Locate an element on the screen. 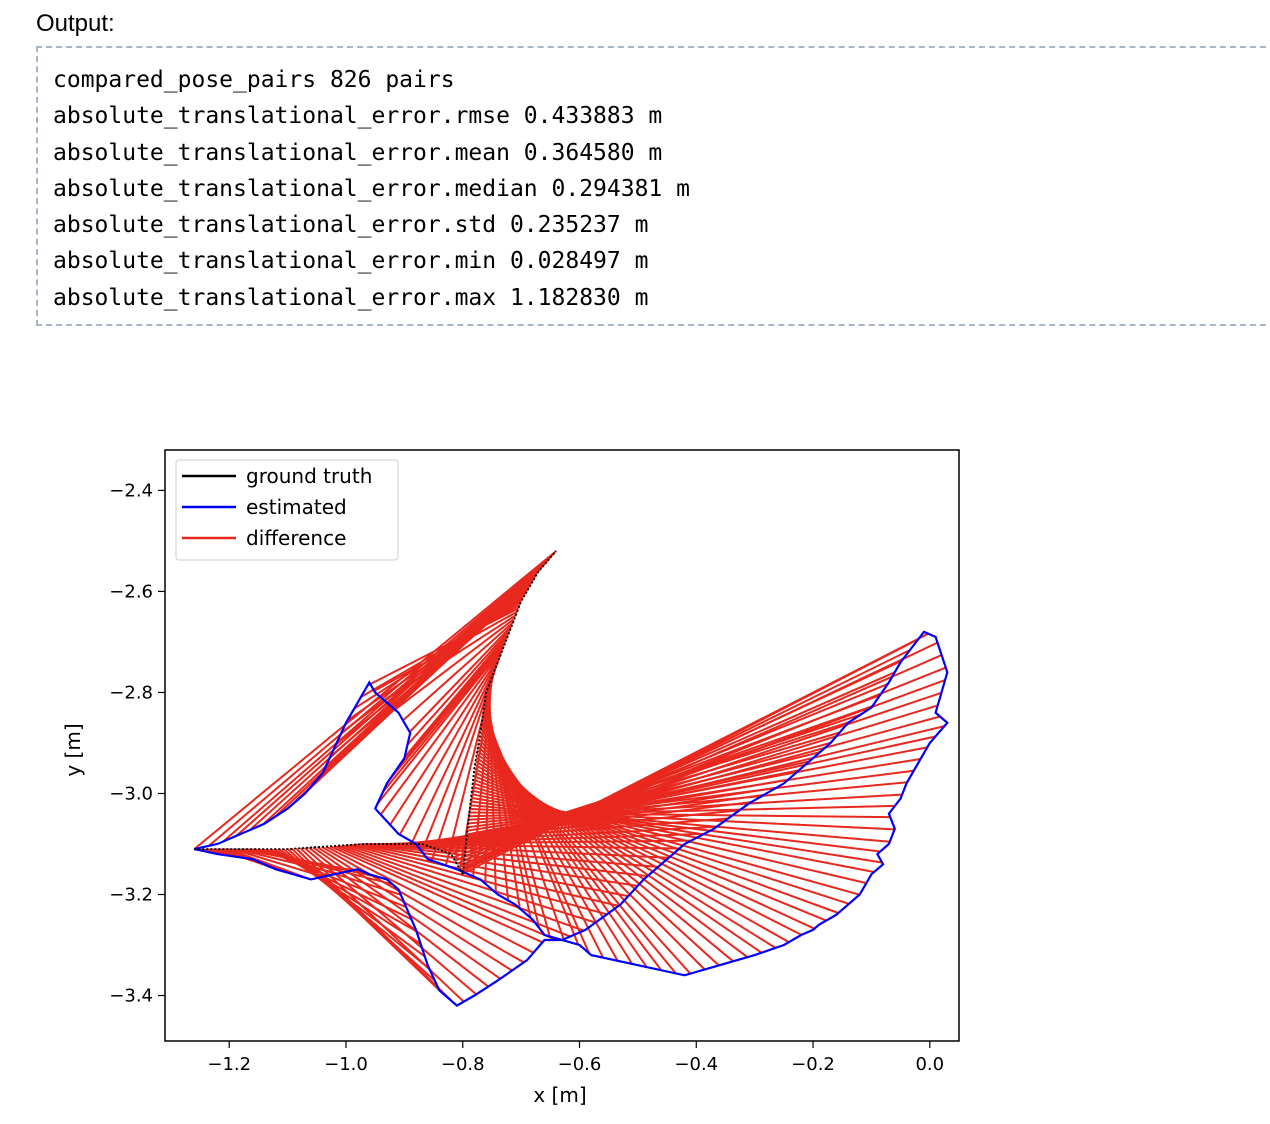 The width and height of the screenshot is (1270, 1124). output-label: Output: is located at coordinates (75, 23).